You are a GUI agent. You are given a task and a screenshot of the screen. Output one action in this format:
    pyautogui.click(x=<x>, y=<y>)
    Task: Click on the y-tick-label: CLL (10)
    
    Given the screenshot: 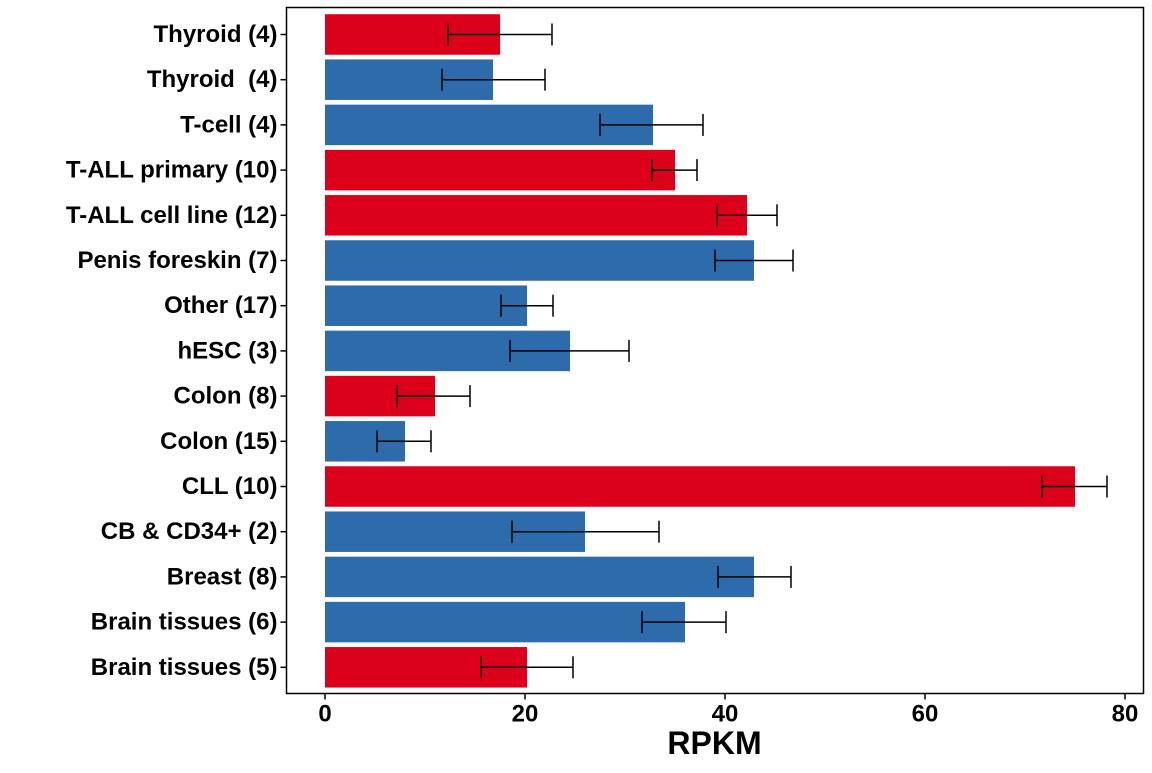 What is the action you would take?
    pyautogui.click(x=230, y=486)
    